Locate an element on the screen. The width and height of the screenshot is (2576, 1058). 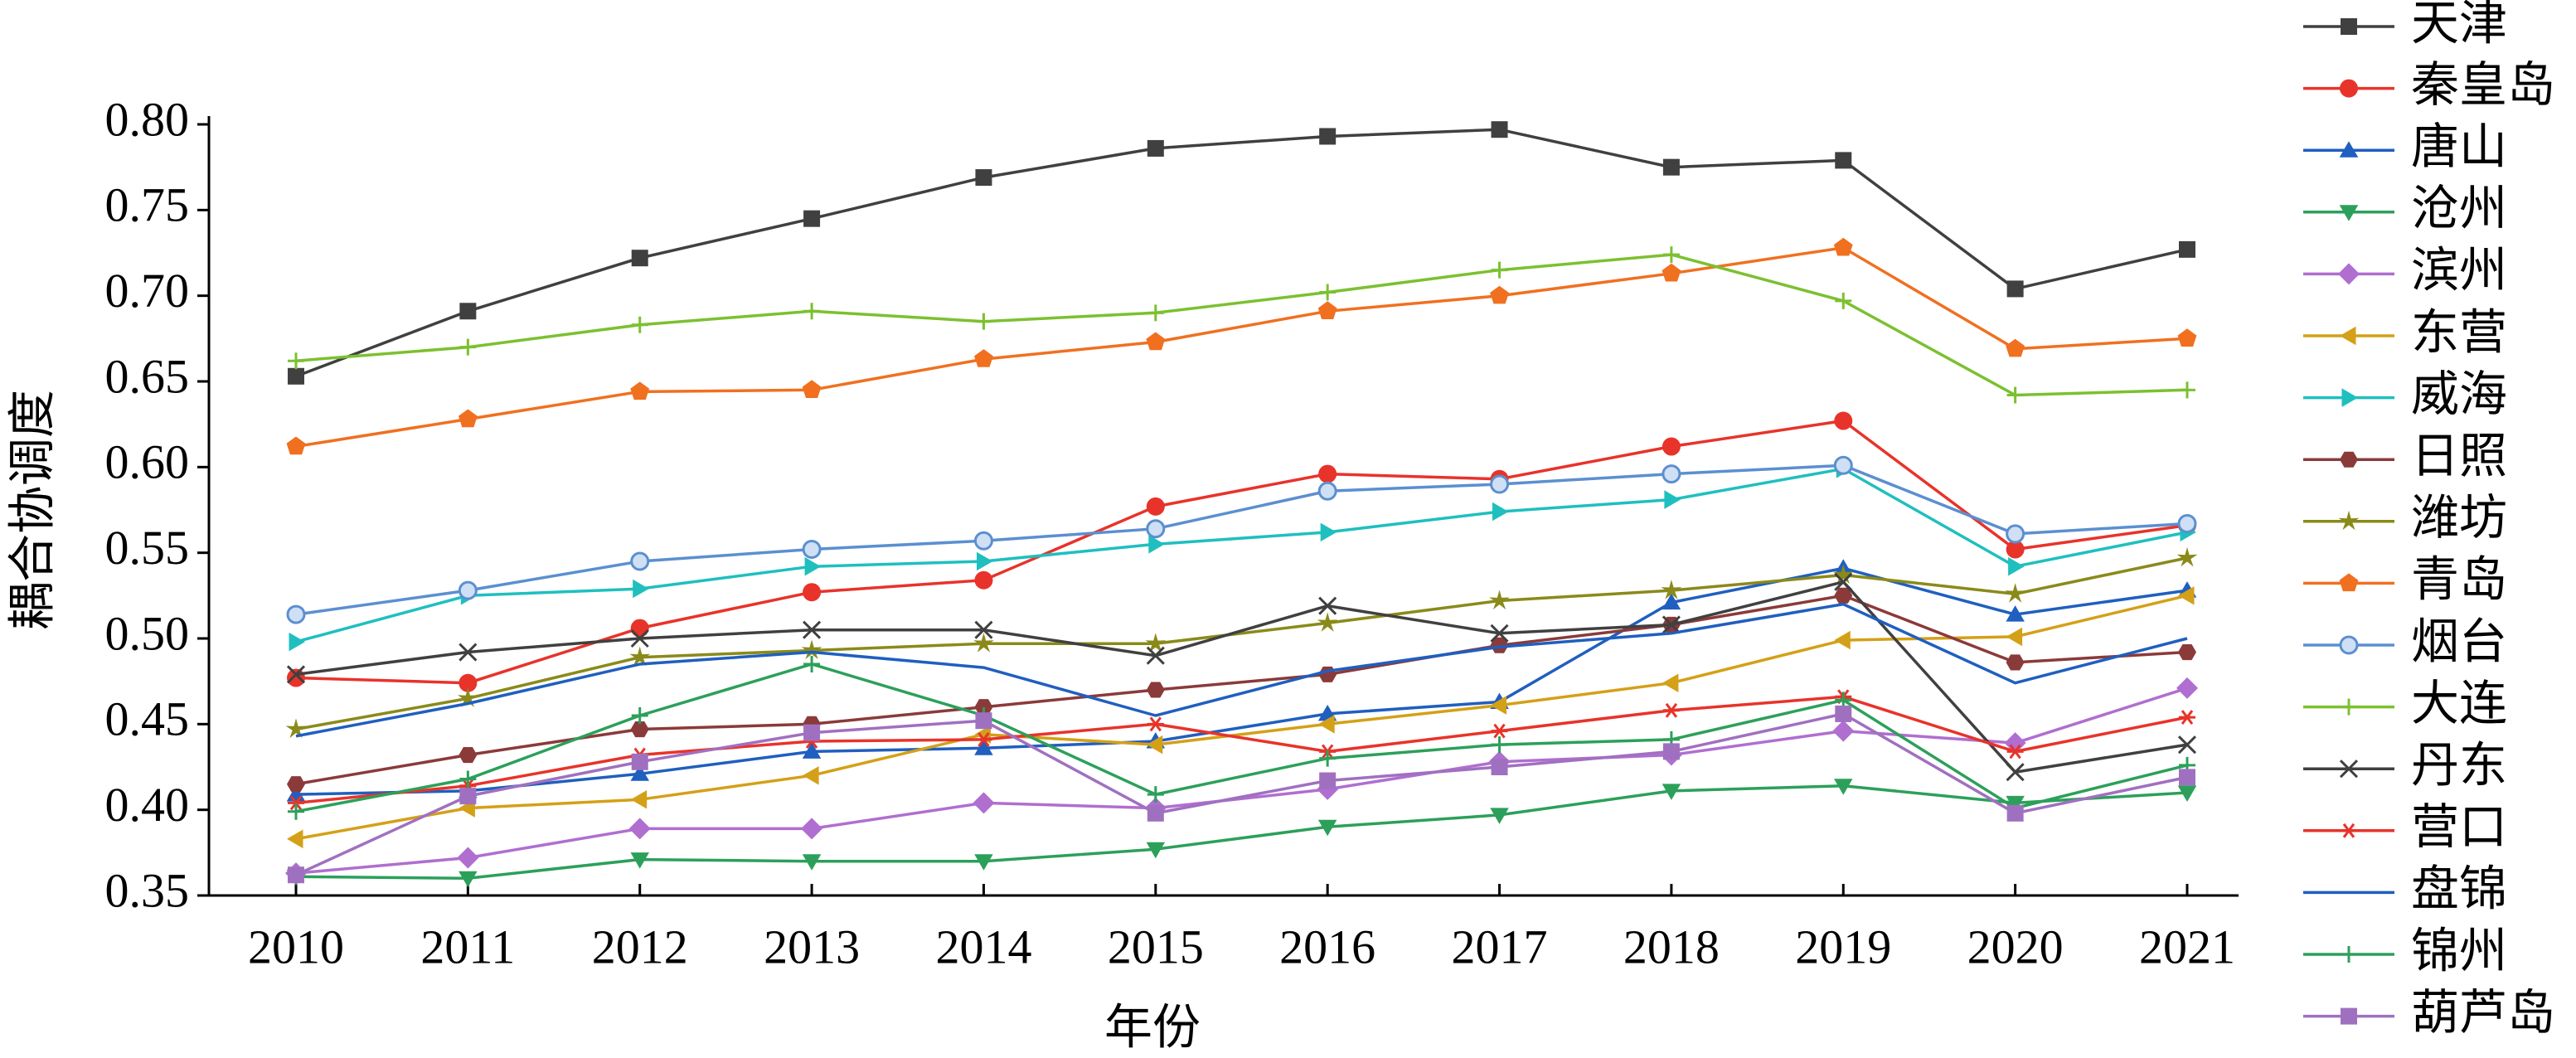
x-tick-label: 2017 is located at coordinates (1500, 946).